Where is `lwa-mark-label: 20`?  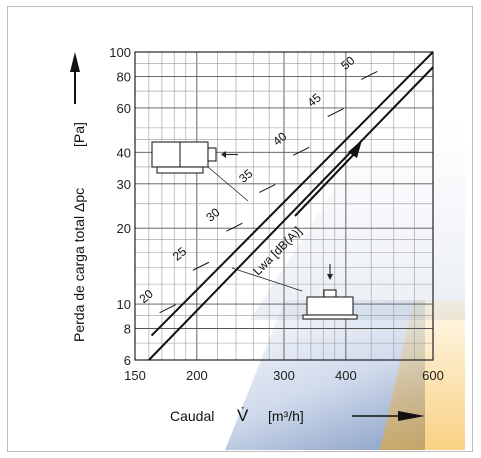
lwa-mark-label: 20 is located at coordinates (146, 296).